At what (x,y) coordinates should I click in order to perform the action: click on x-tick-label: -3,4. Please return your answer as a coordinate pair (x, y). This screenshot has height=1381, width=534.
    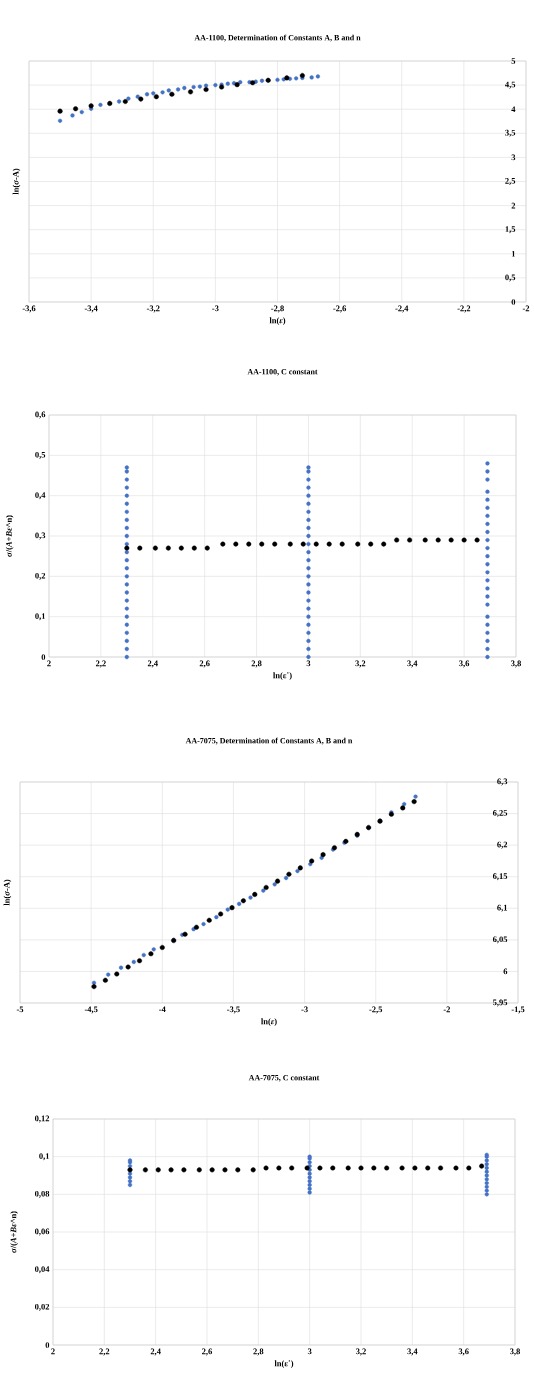
    Looking at the image, I should click on (91, 309).